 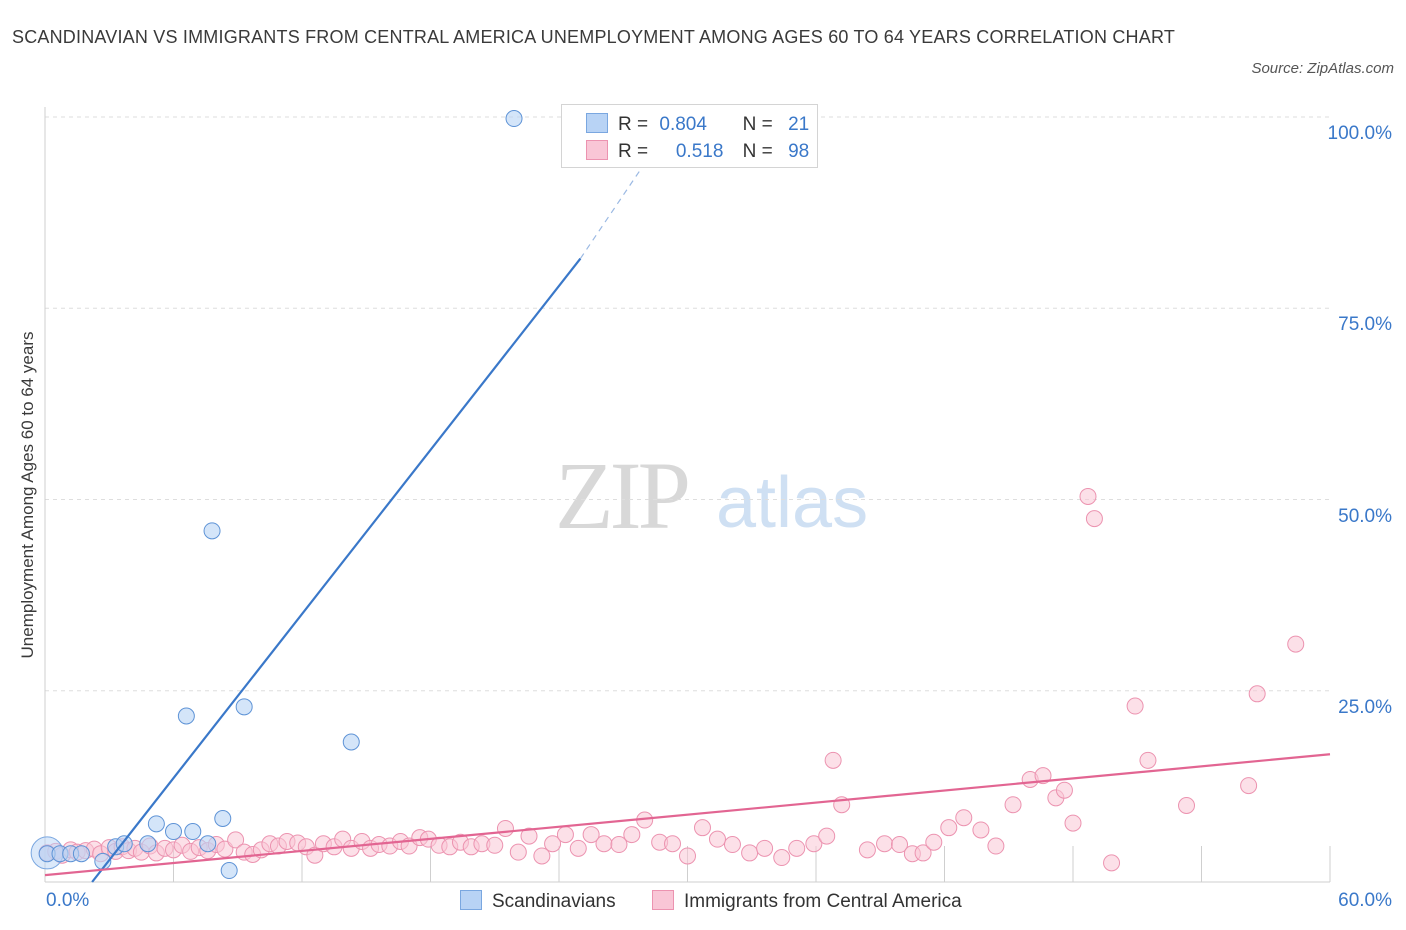 I want to click on watermark-zip: ZIP, so click(x=623, y=495).